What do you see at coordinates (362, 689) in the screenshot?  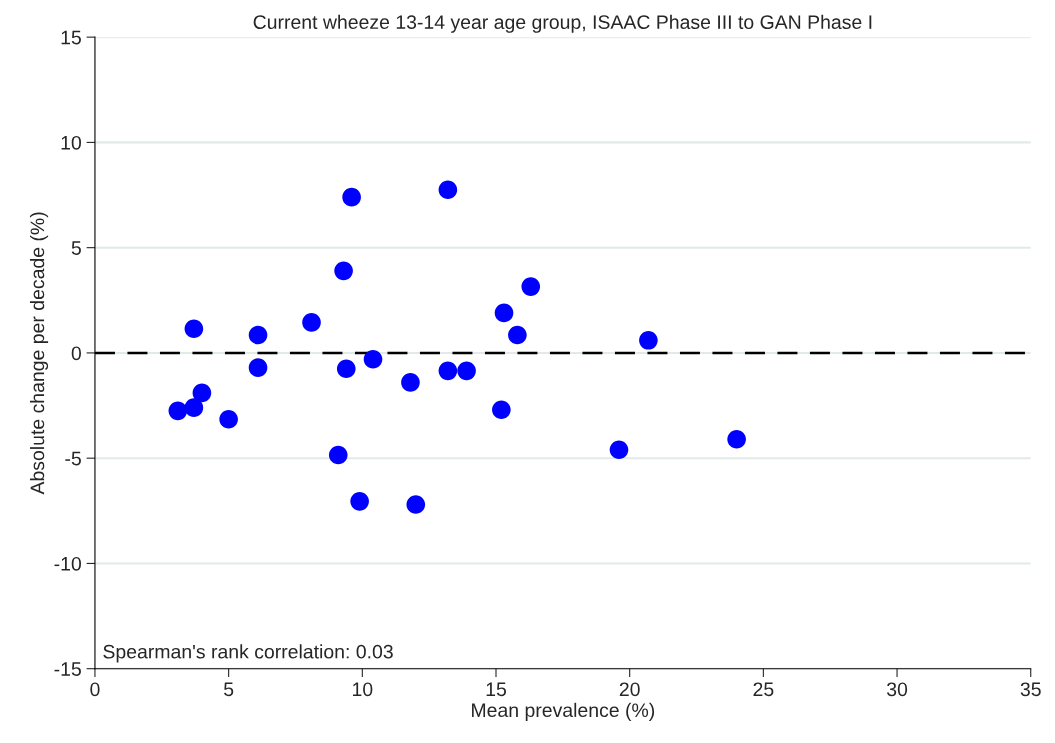 I see `x-tick-label: 10` at bounding box center [362, 689].